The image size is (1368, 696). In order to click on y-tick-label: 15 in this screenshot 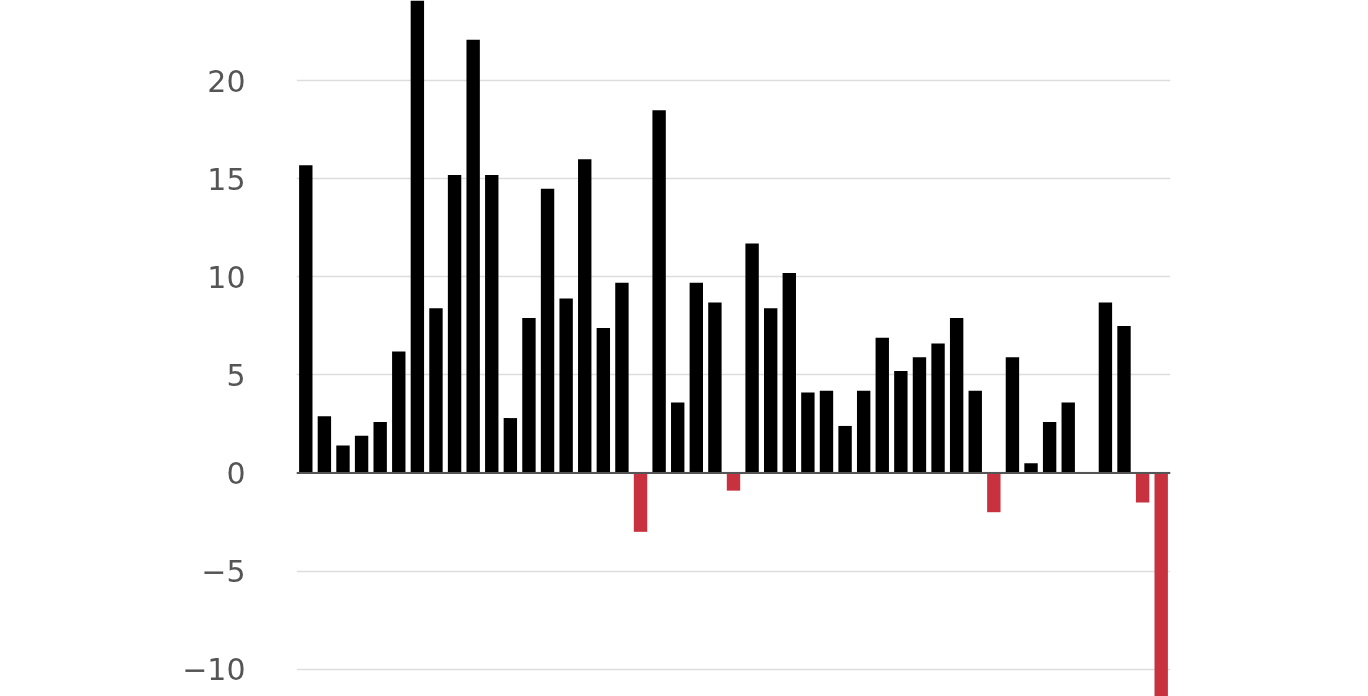, I will do `click(226, 179)`.